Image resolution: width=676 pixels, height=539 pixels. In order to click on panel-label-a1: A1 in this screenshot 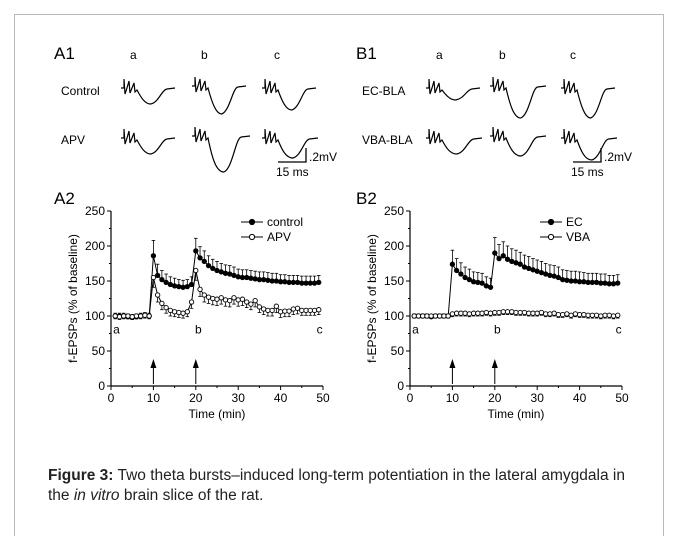, I will do `click(64, 53)`.